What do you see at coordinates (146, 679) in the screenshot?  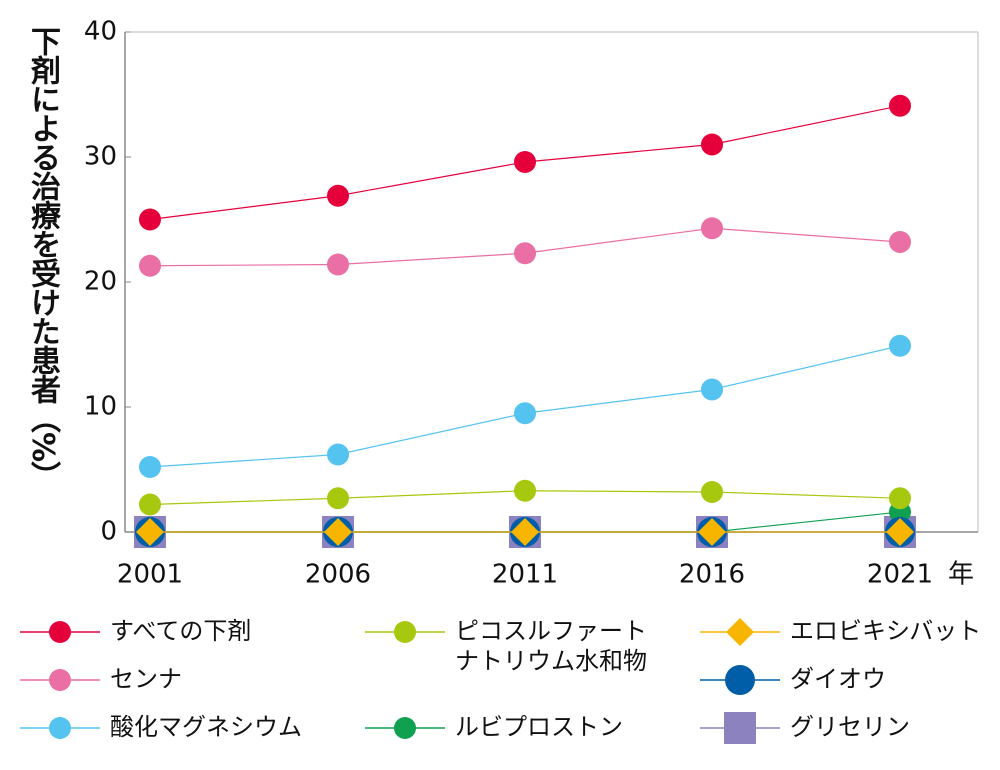 I see `legend-label: センナ` at bounding box center [146, 679].